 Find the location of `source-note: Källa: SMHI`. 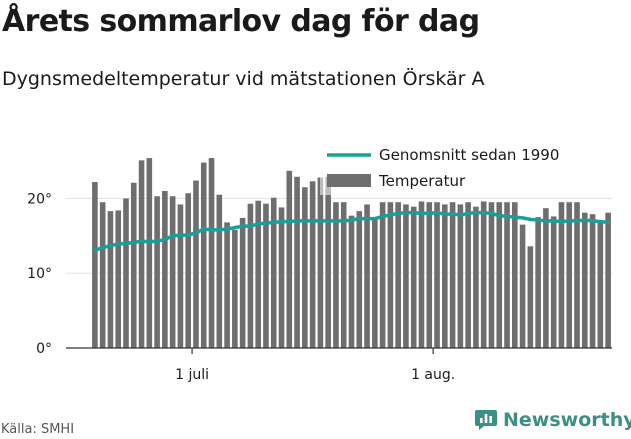

source-note: Källa: SMHI is located at coordinates (38, 429).